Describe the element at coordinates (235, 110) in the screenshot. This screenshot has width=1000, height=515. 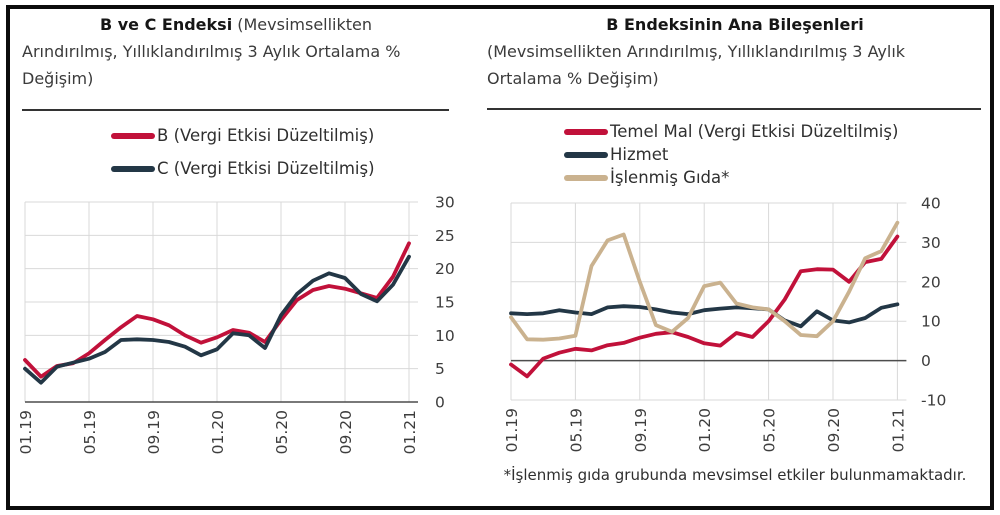
I see `left-title-divider` at that location.